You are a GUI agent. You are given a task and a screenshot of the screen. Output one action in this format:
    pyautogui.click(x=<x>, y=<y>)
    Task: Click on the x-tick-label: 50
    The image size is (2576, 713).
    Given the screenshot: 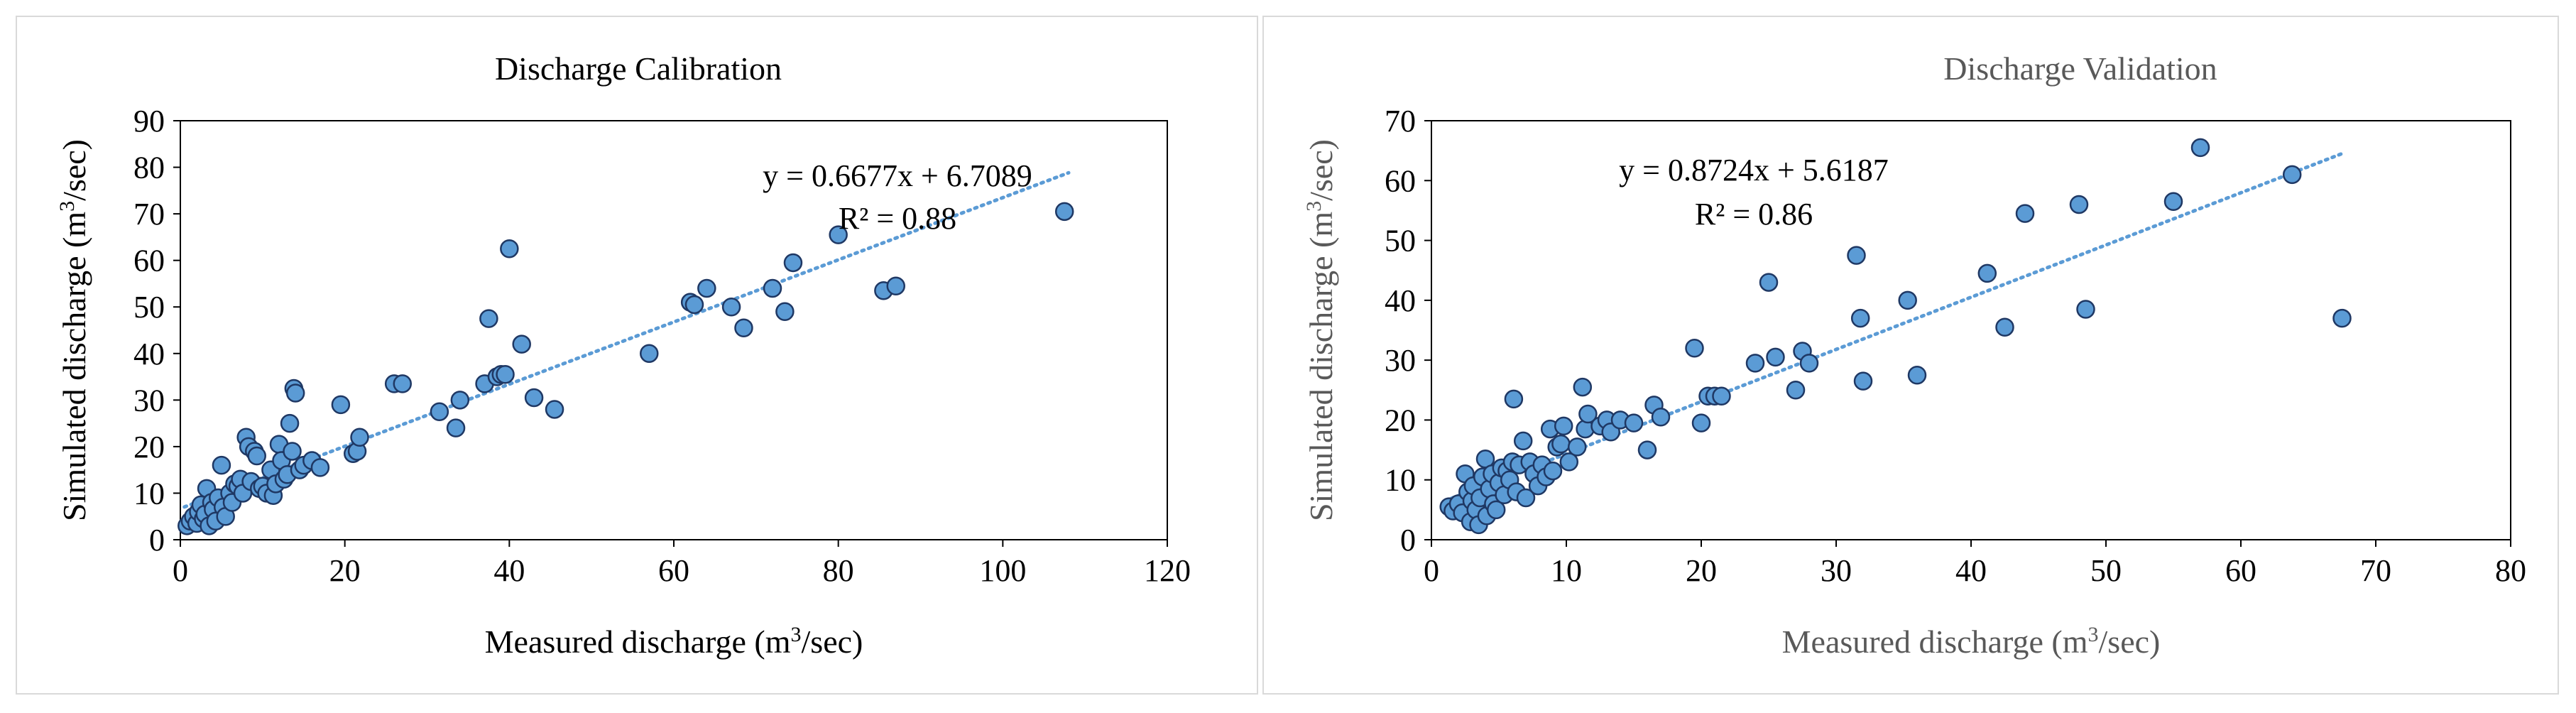 What is the action you would take?
    pyautogui.click(x=2106, y=571)
    